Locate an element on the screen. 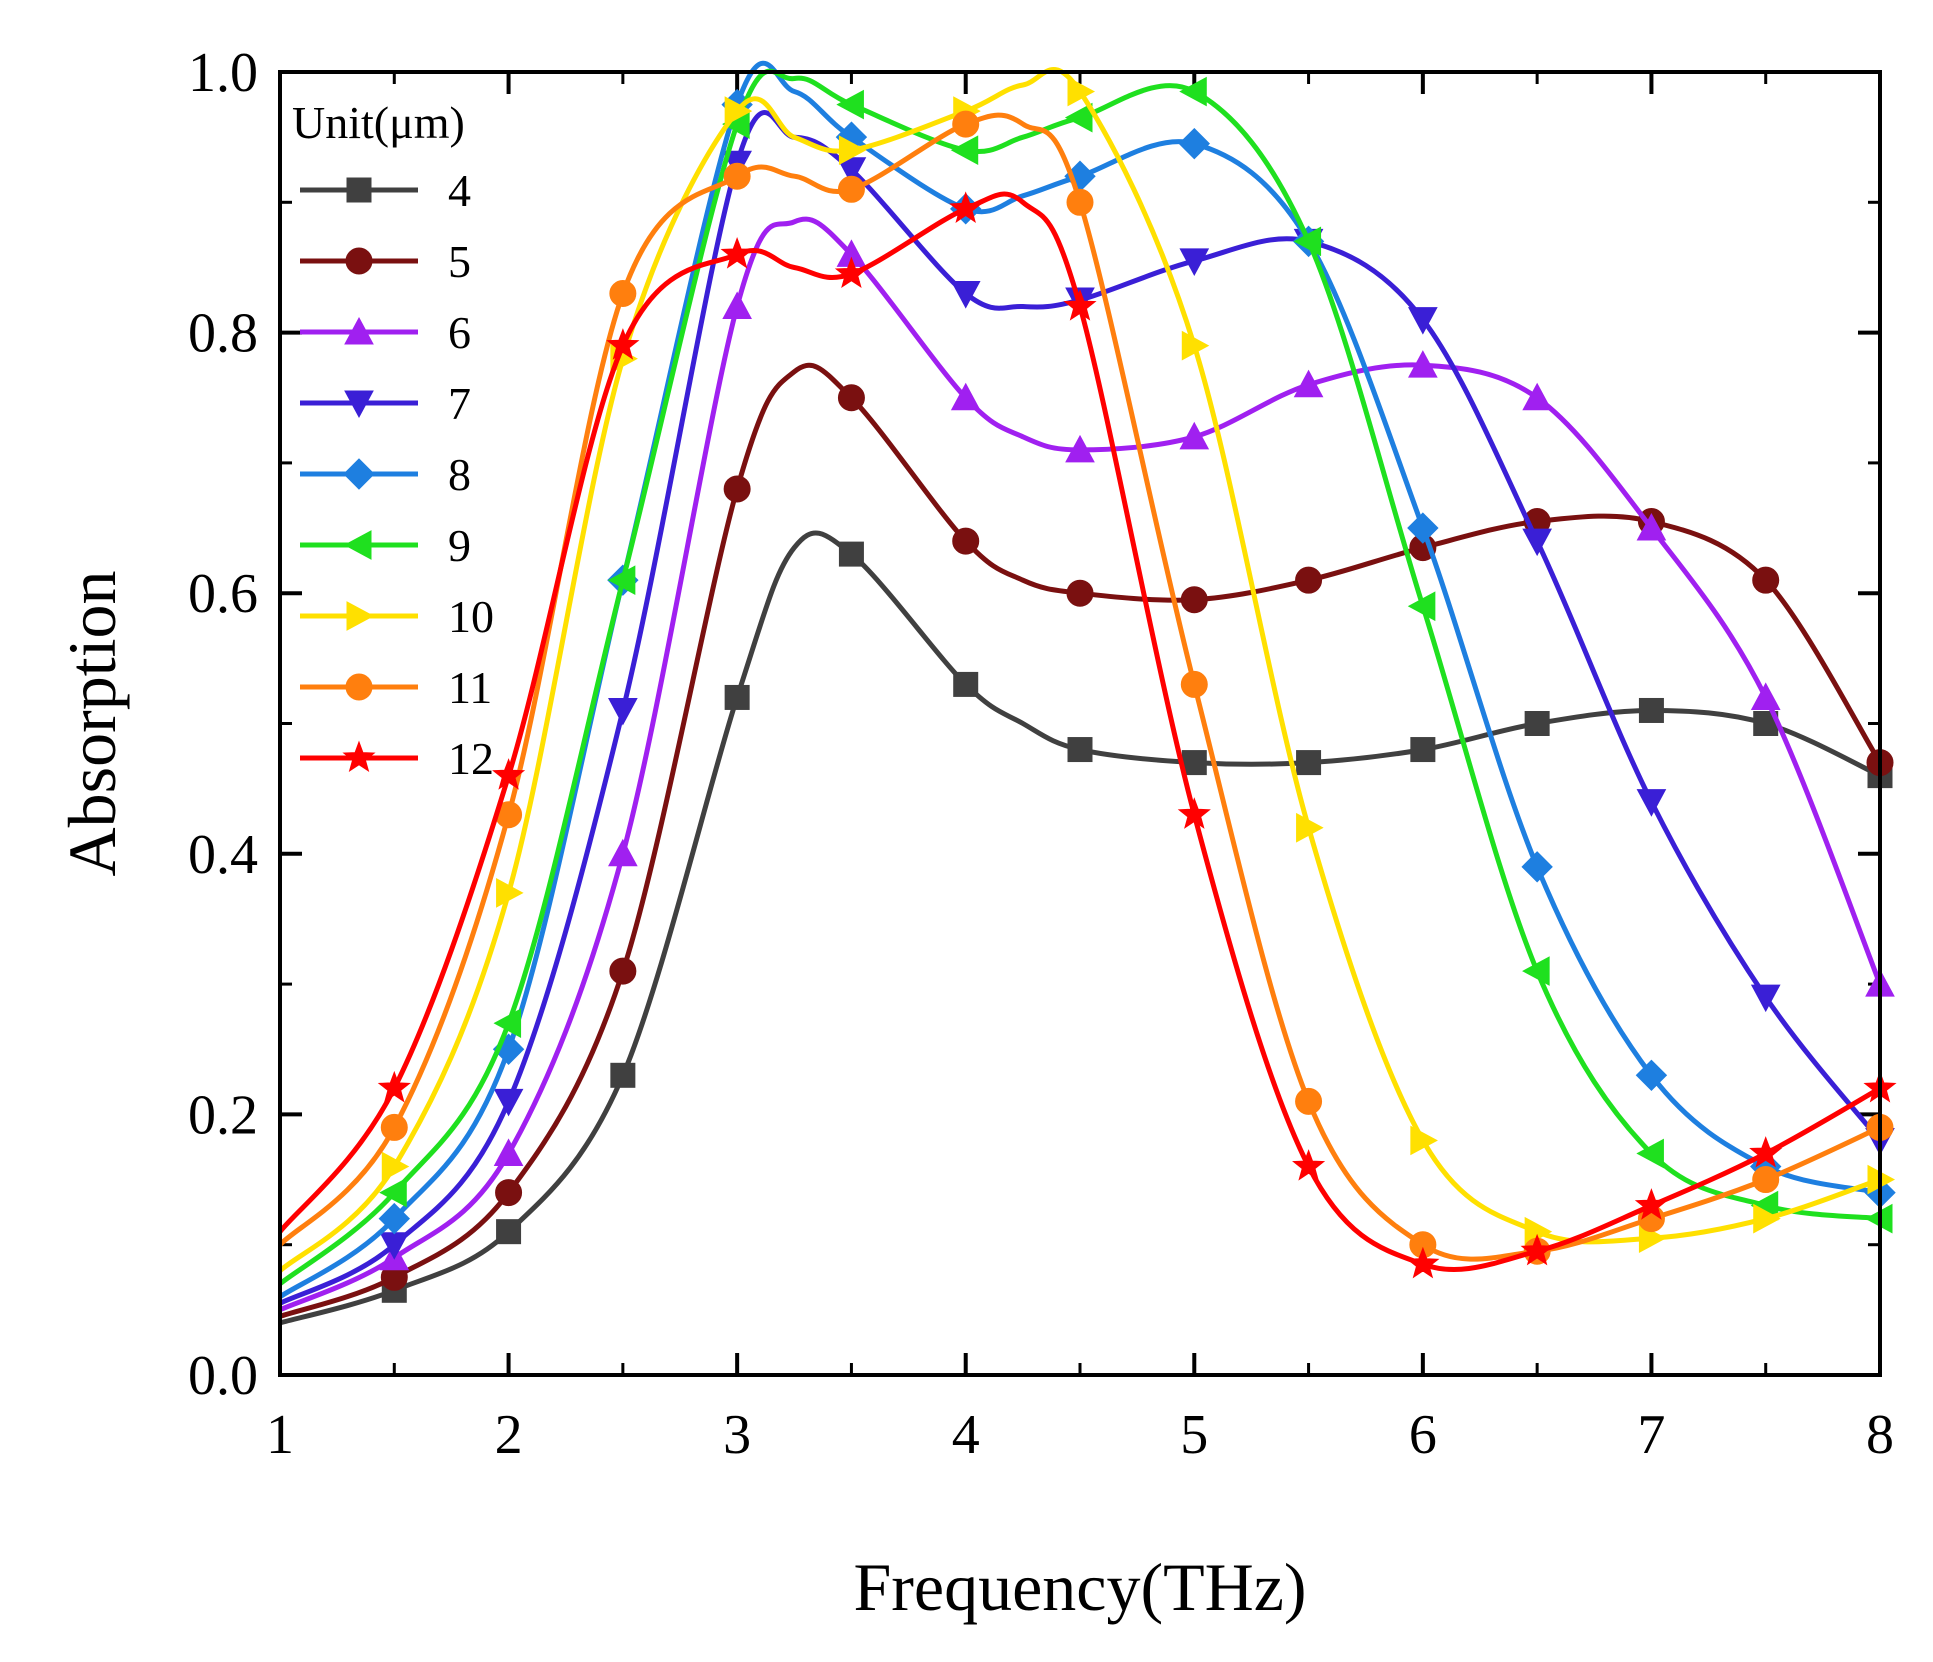 Image resolution: width=1933 pixels, height=1662 pixels. x-tick-label: 5 is located at coordinates (1194, 1435).